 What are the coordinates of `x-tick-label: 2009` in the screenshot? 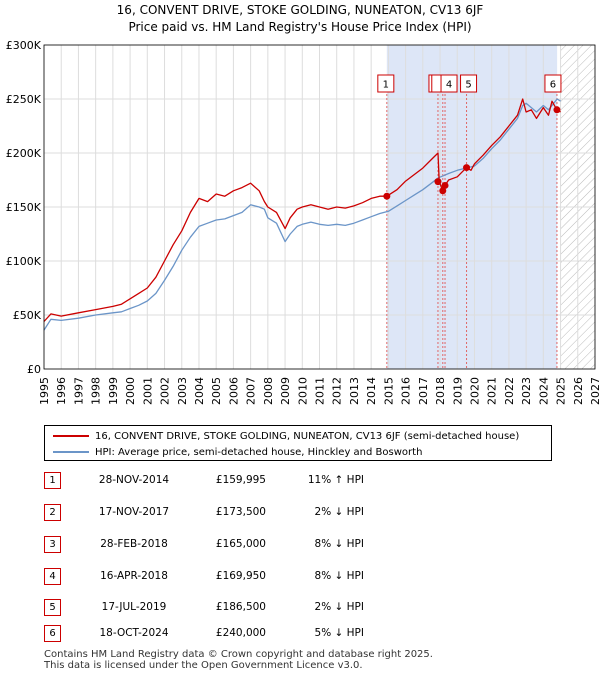 It's located at (285, 391).